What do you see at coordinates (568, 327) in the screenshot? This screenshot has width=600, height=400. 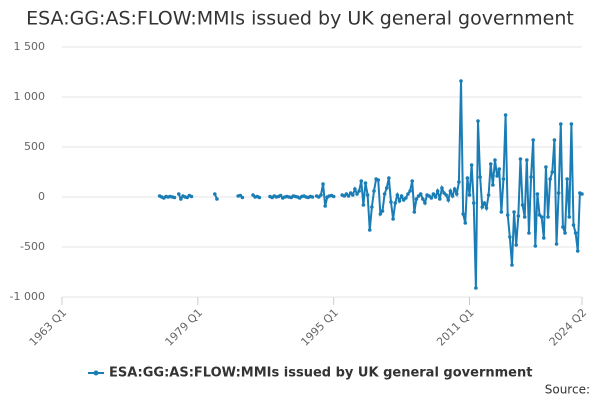 I see `x-tick-label: 2024 Q2` at bounding box center [568, 327].